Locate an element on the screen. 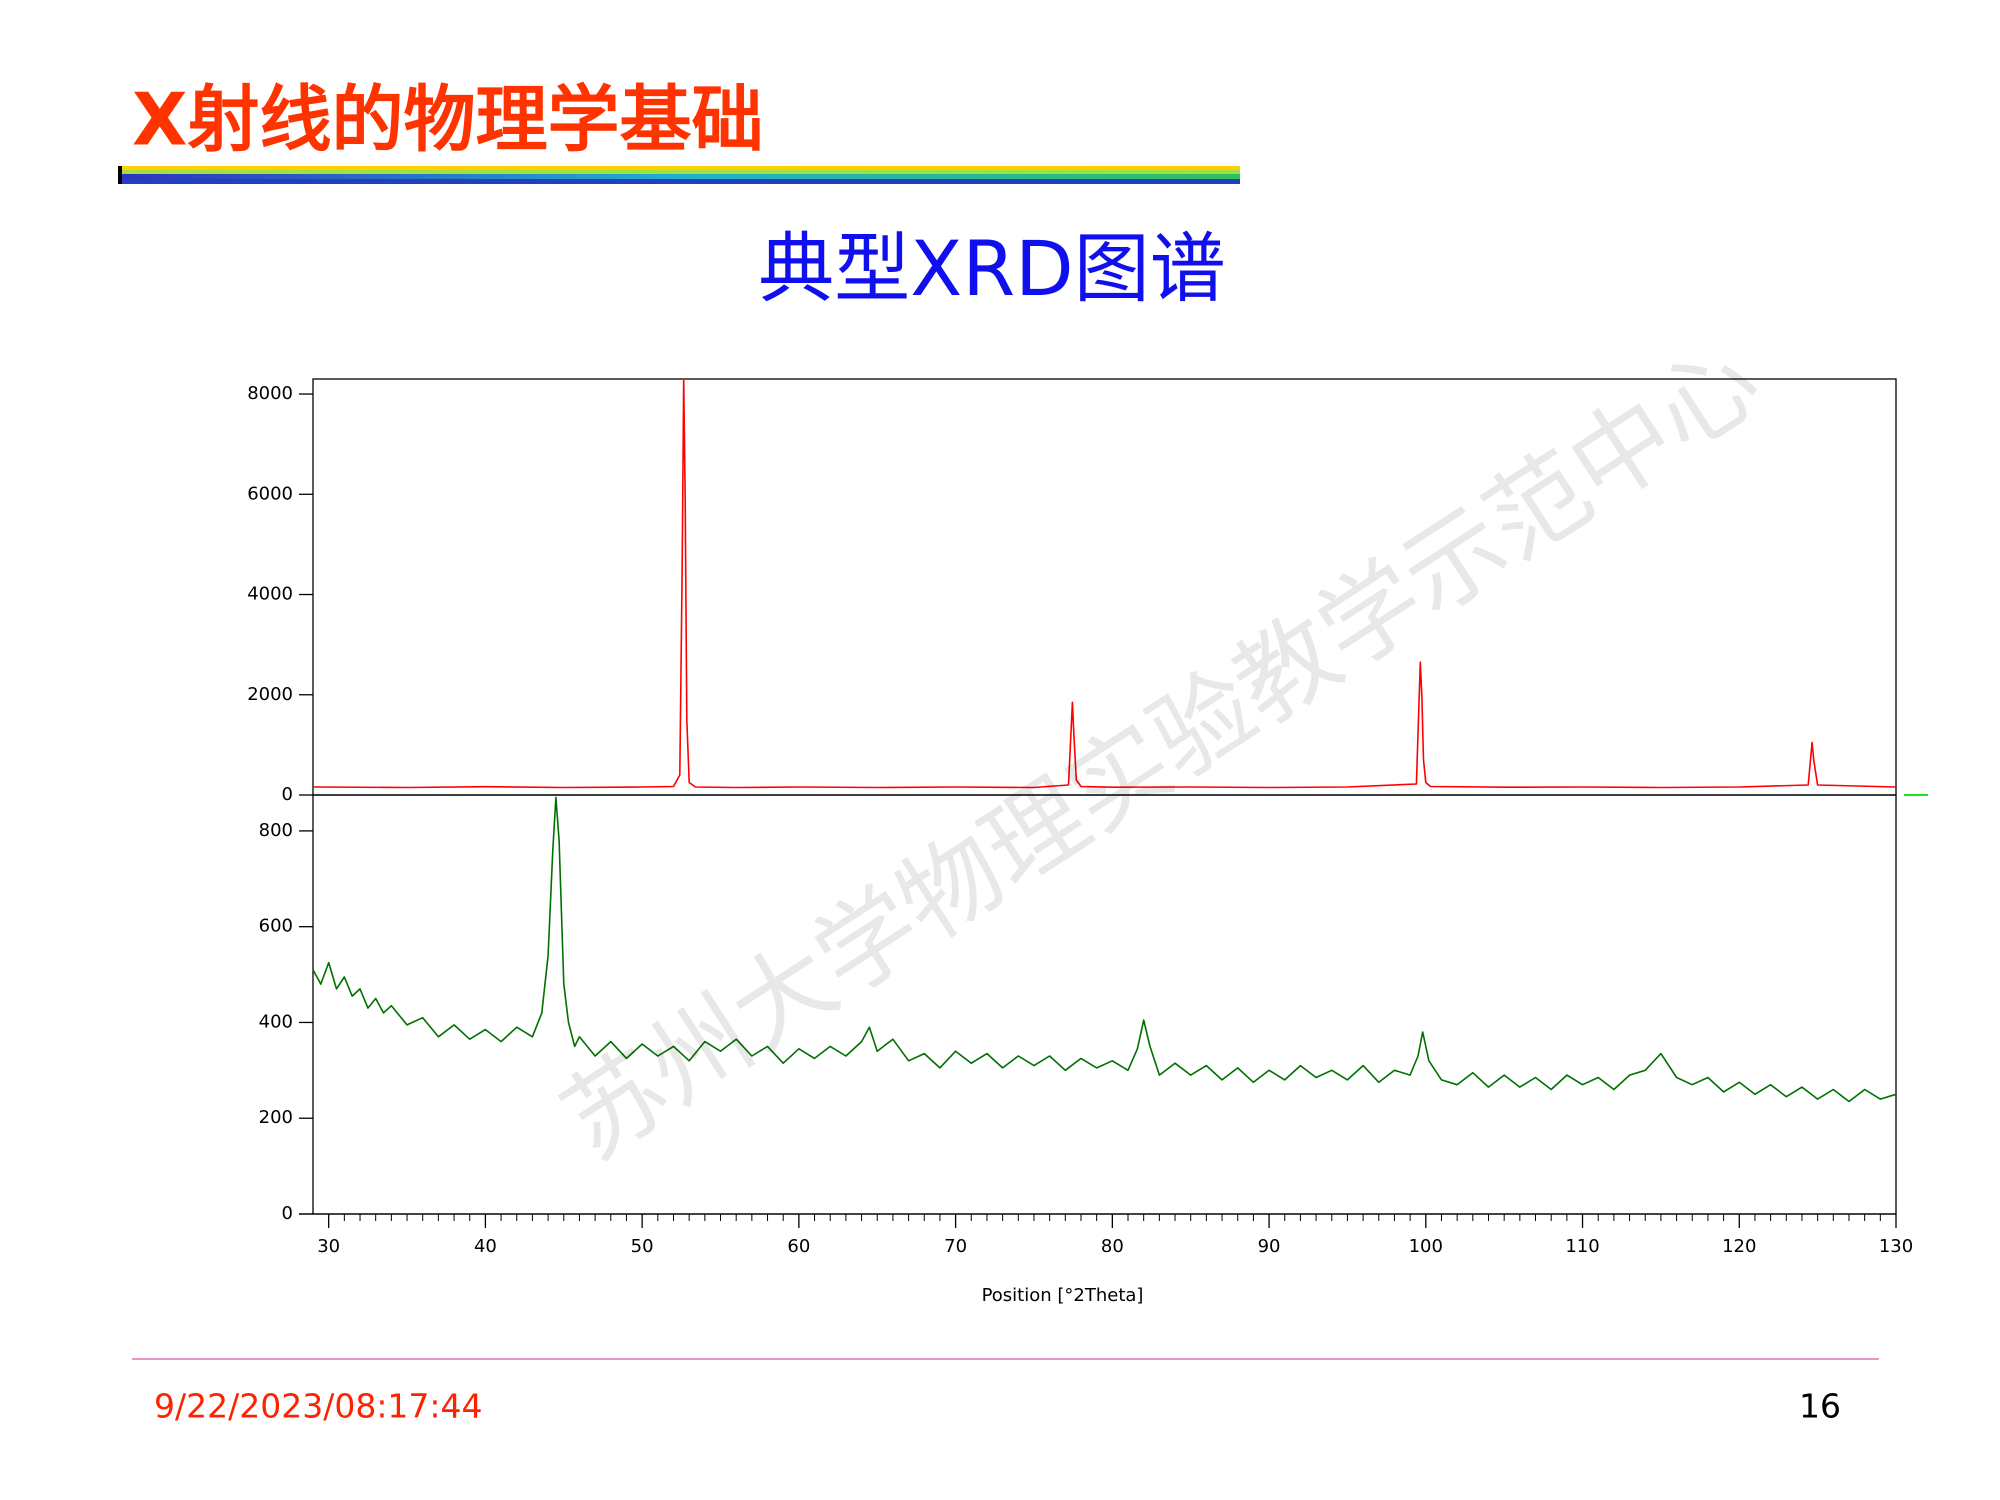  y-tick-label: 4000 is located at coordinates (270, 594).